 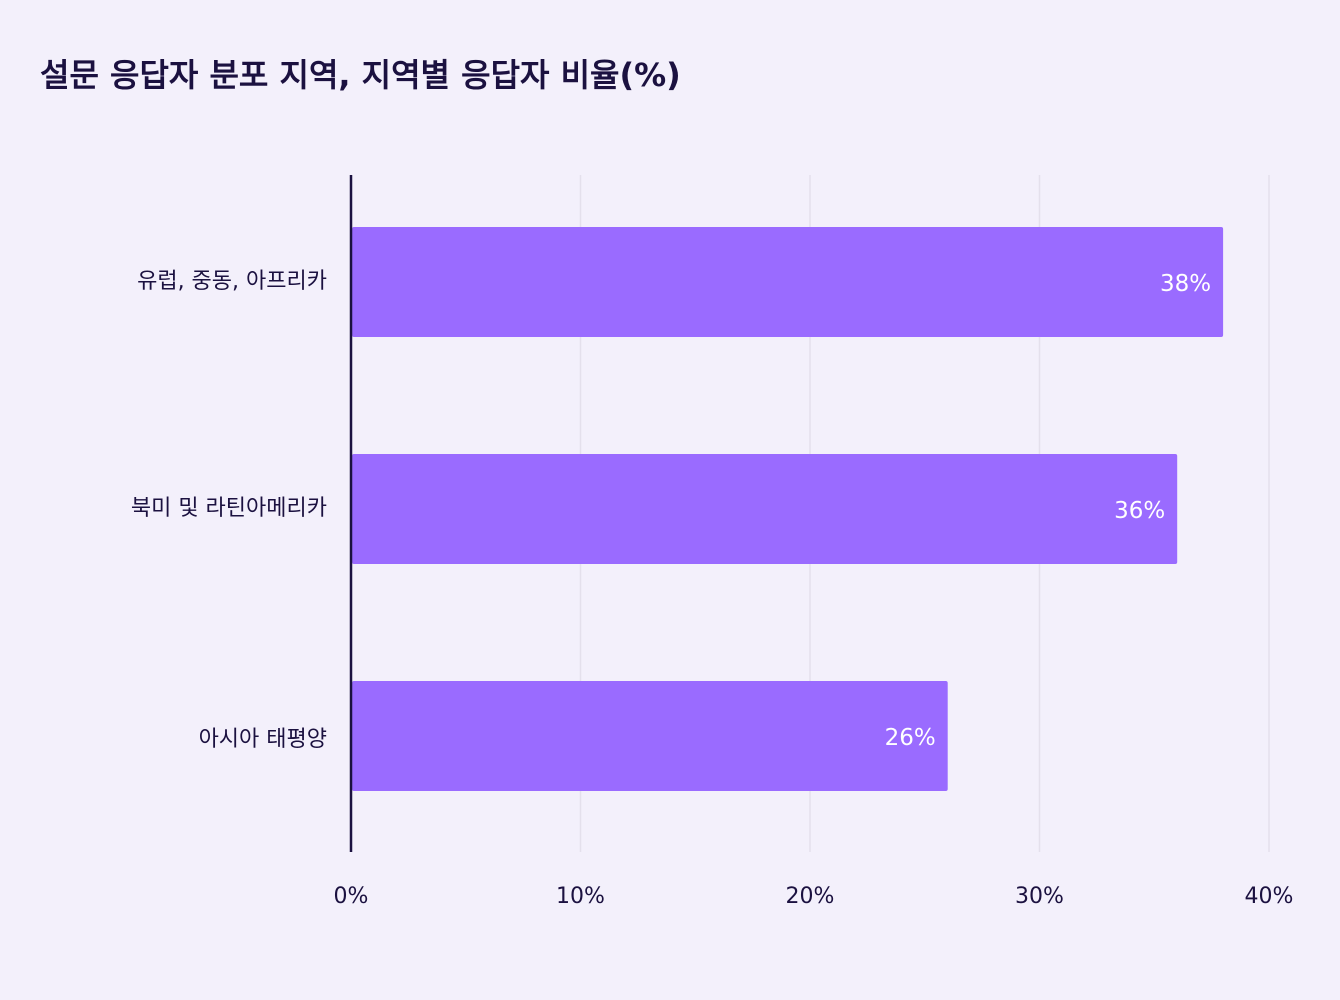 I want to click on x-tick-label-40: 40%, so click(x=1269, y=896).